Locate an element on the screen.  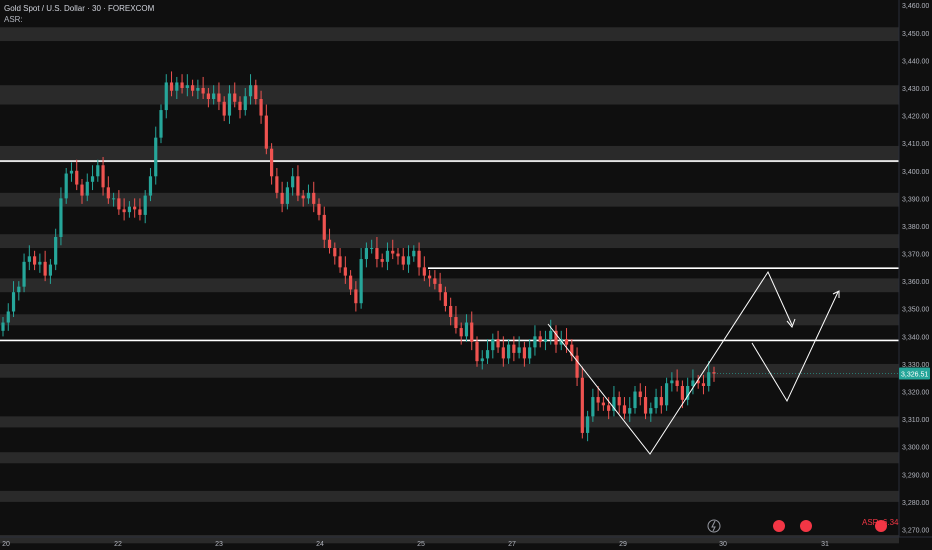
x-tick-label: 22 is located at coordinates (118, 544).